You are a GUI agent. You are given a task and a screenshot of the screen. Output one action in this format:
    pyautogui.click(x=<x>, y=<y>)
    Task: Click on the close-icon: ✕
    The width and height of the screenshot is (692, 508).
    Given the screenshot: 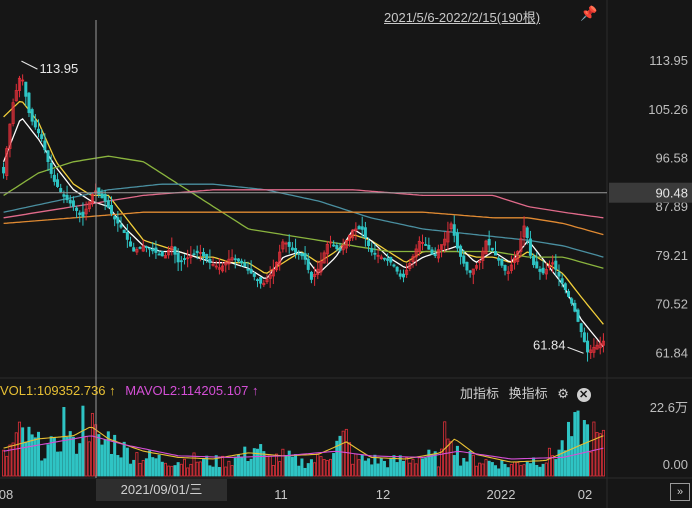 What is the action you would take?
    pyautogui.click(x=583, y=395)
    